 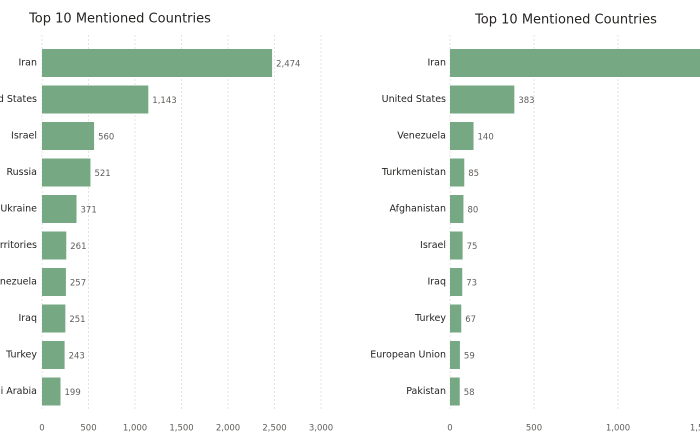 What do you see at coordinates (408, 355) in the screenshot?
I see `y-tick-label: European Union` at bounding box center [408, 355].